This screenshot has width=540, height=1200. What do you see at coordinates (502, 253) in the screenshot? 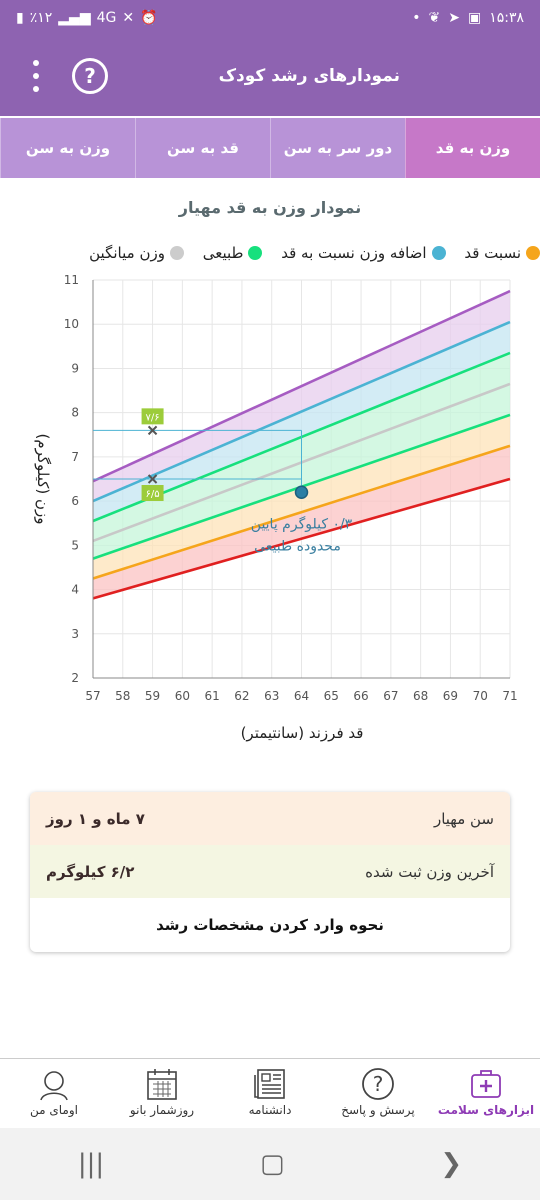
I see `legend-item-height-ratio: نسبت قد` at bounding box center [502, 253].